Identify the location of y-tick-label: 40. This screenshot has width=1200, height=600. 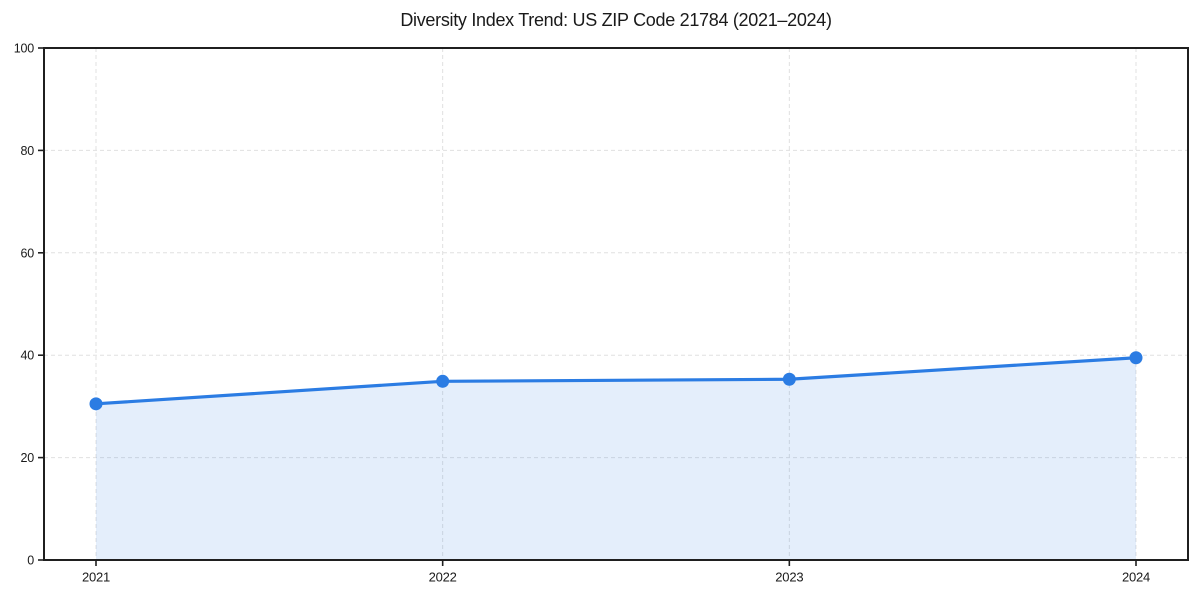
(27, 356).